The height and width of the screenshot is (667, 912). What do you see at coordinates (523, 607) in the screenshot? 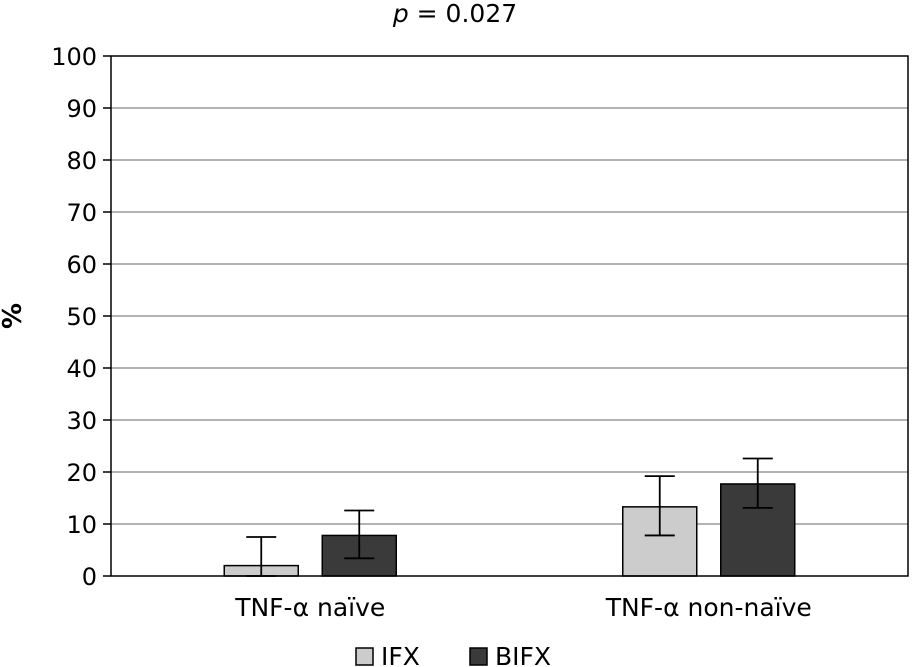
I see `x-axis-labels: TNF-α naïve TNF-α non-naïve` at bounding box center [523, 607].